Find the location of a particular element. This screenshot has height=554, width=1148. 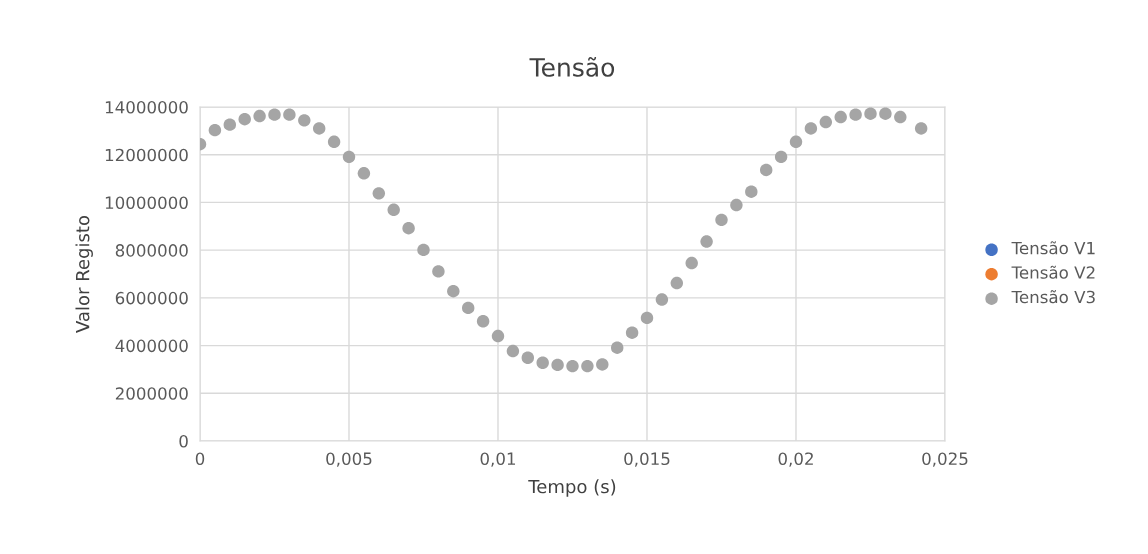

x-tick-label: 0,015 is located at coordinates (647, 459).